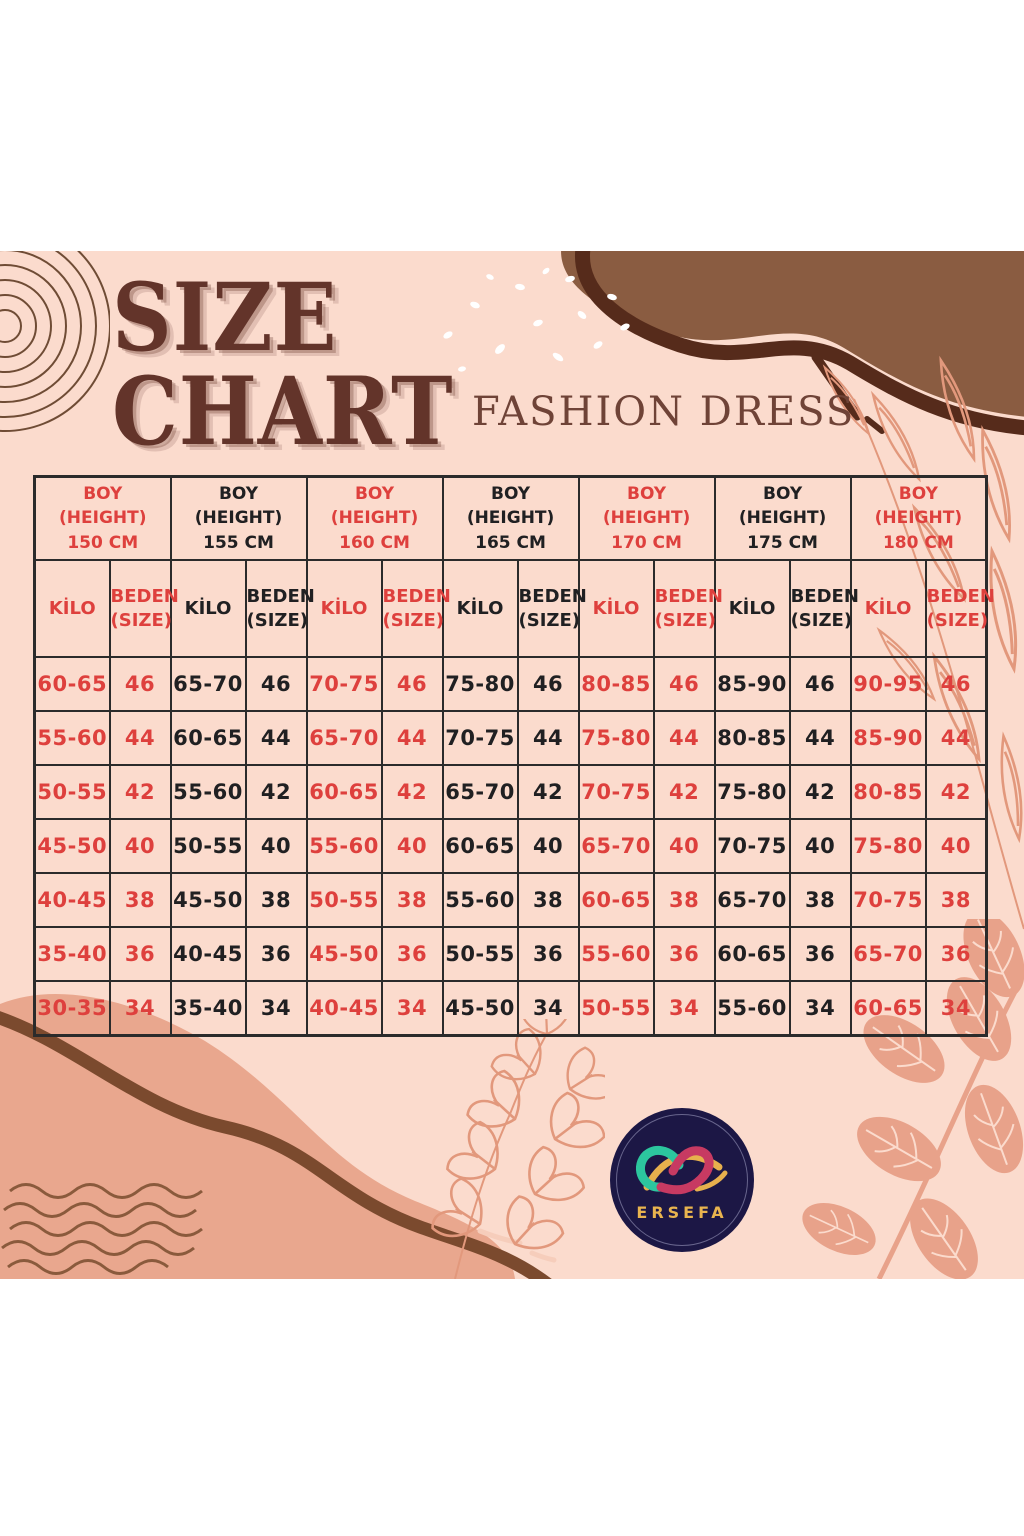  I want to click on kilo-cell: 90-95, so click(888, 684).